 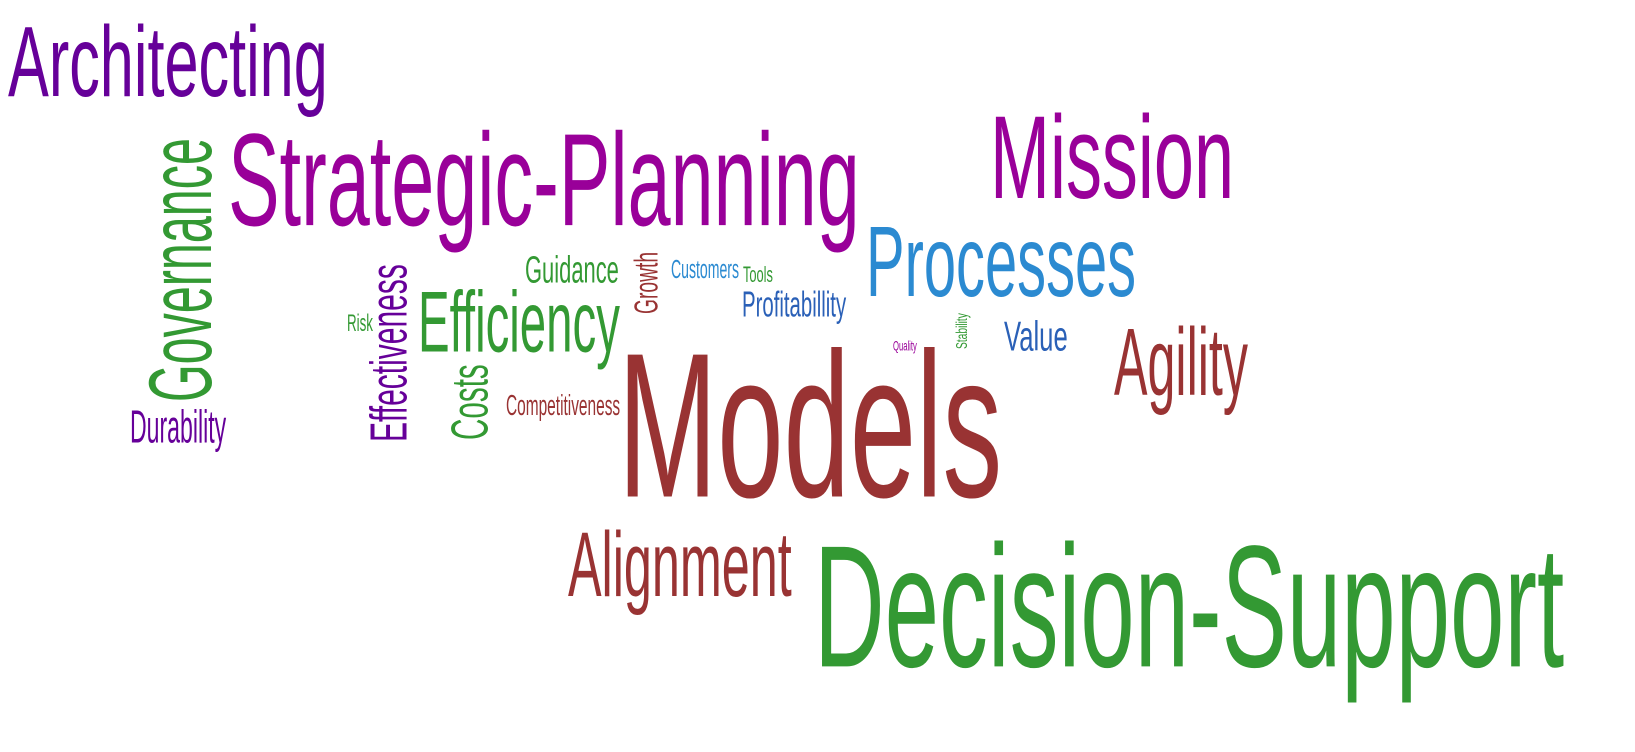 What do you see at coordinates (470, 402) in the screenshot?
I see `word-costs: Costs` at bounding box center [470, 402].